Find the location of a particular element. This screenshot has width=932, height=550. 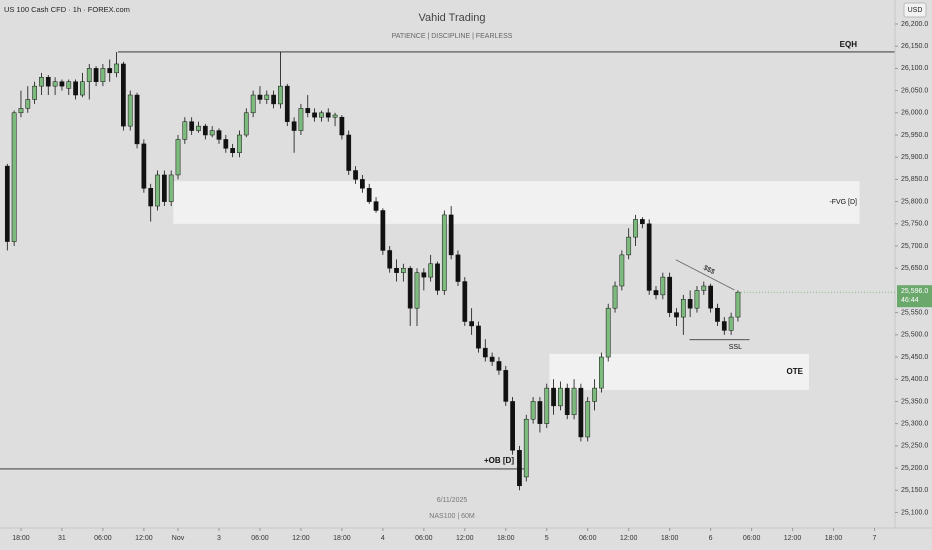

y-tick-label: 26,050.0 is located at coordinates (914, 90).